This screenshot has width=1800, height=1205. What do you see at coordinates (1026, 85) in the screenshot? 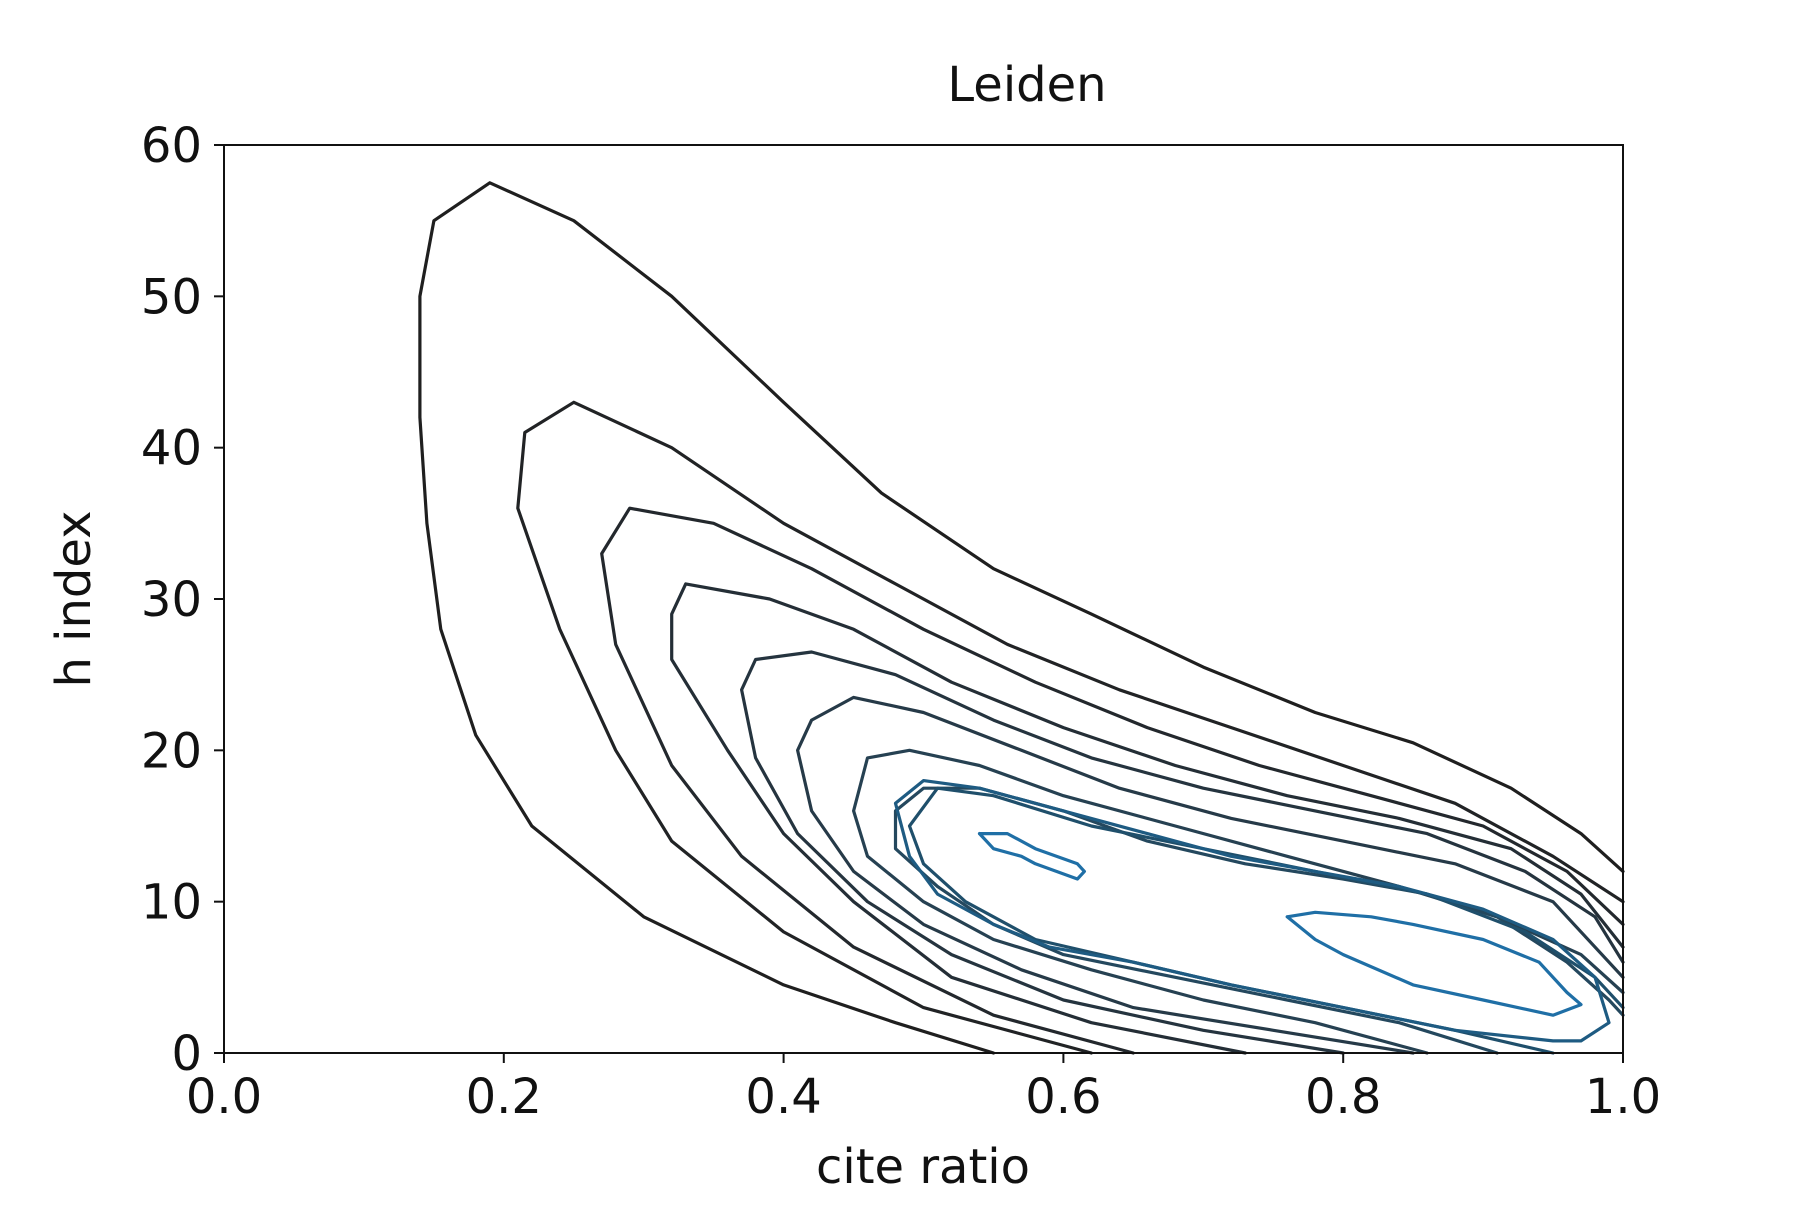
I see `chart-title: Leiden` at bounding box center [1026, 85].